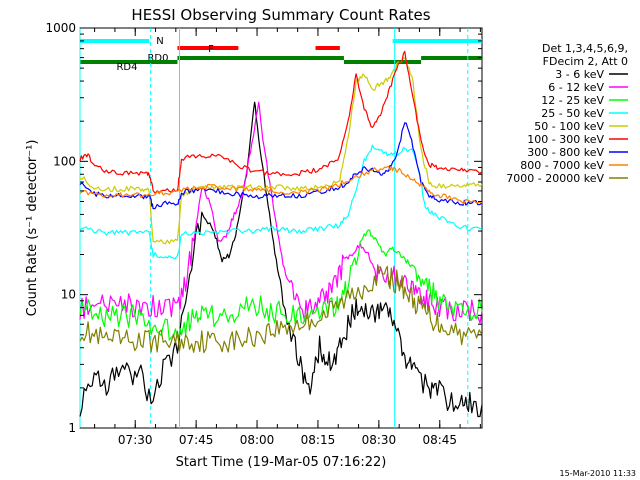 This screenshot has height=480, width=640. Describe the element at coordinates (196, 440) in the screenshot. I see `x-tick-label: 07:45` at that location.